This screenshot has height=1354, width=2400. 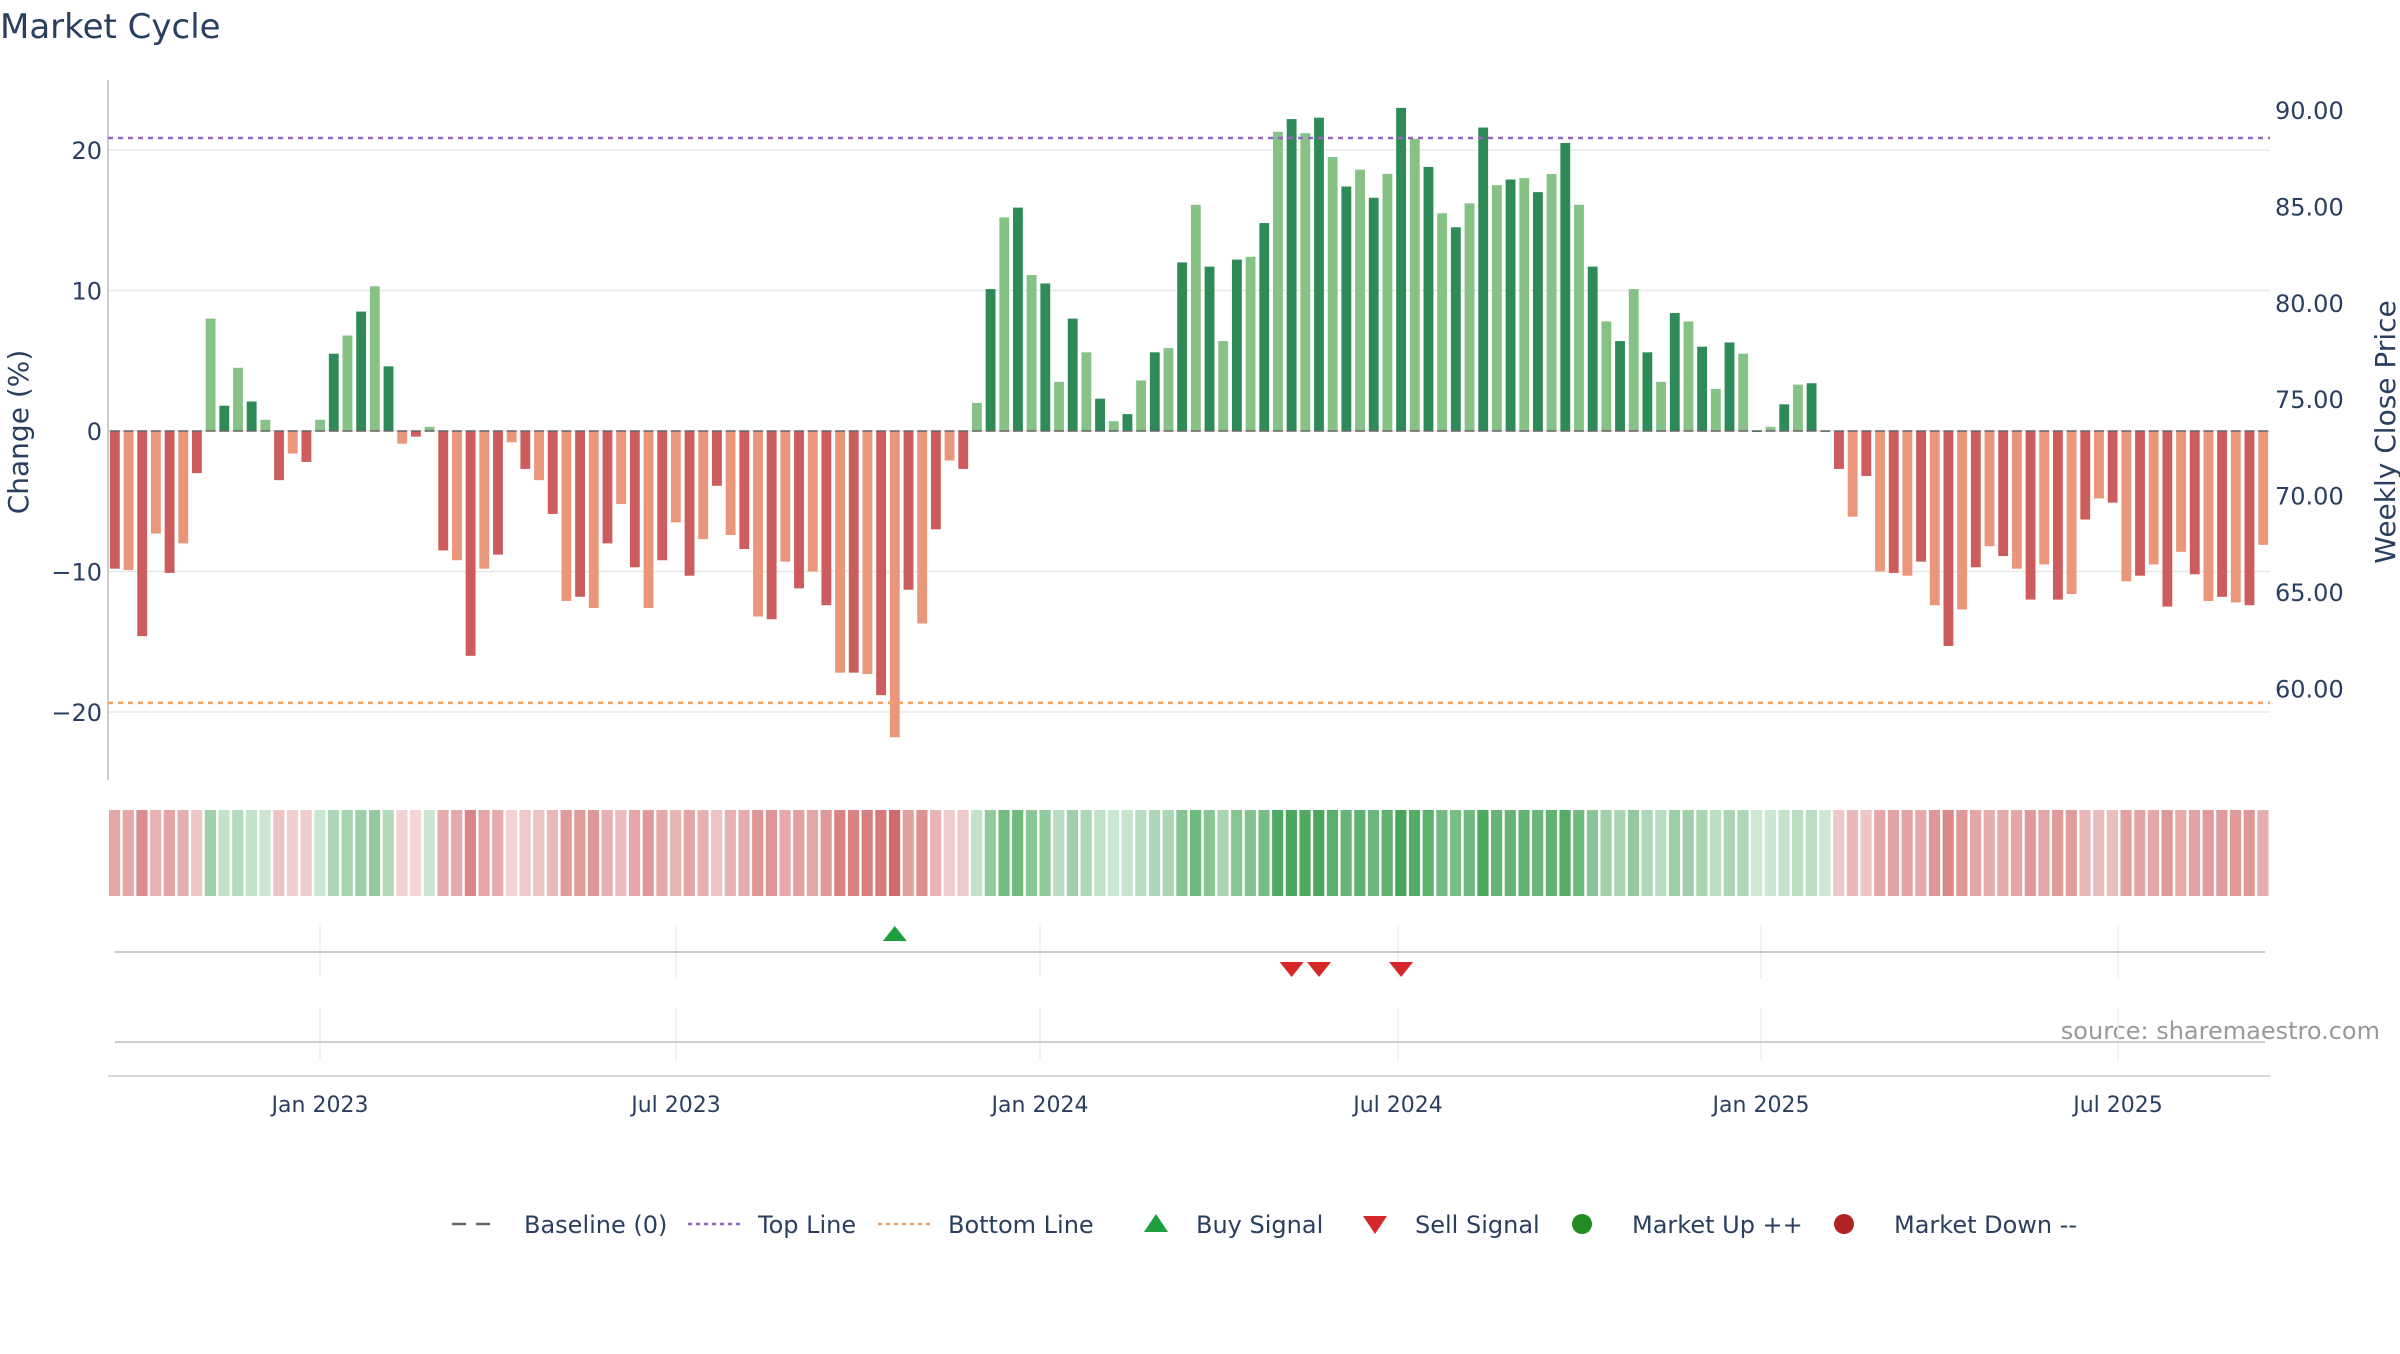 I want to click on y-axis-title: Change (%), so click(x=18, y=432).